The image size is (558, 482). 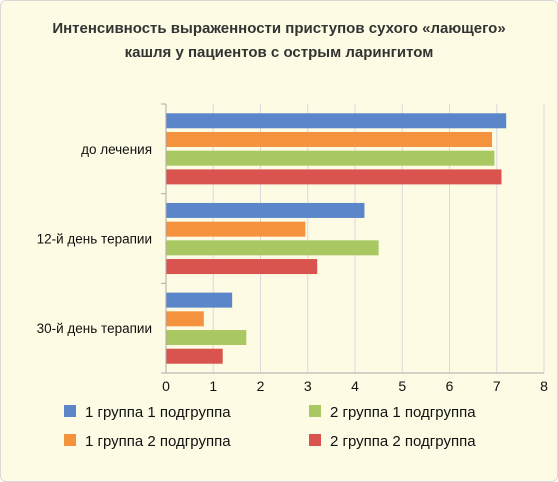 What do you see at coordinates (403, 441) in the screenshot?
I see `legend-entry: 2 группа 2 подгруппа` at bounding box center [403, 441].